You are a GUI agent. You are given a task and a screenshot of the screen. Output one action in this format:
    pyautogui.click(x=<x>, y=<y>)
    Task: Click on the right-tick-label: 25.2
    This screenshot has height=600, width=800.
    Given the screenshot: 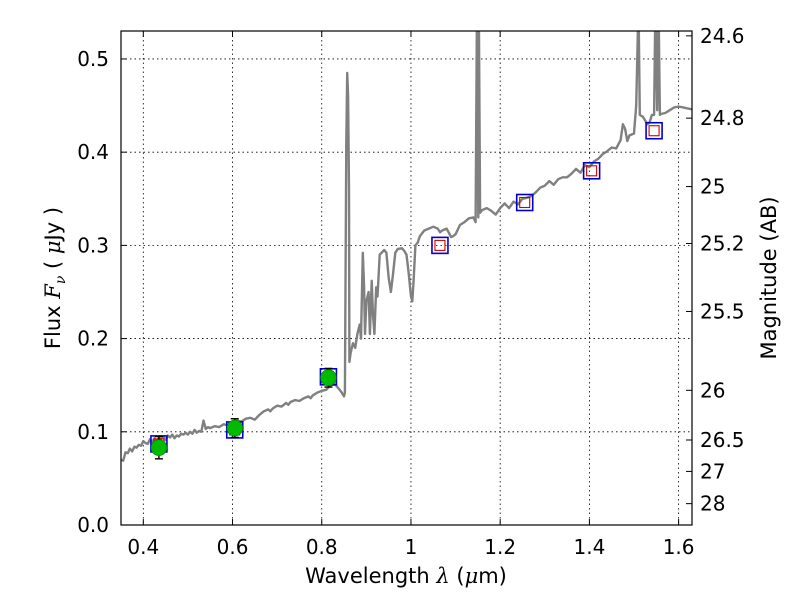 What is the action you would take?
    pyautogui.click(x=722, y=244)
    